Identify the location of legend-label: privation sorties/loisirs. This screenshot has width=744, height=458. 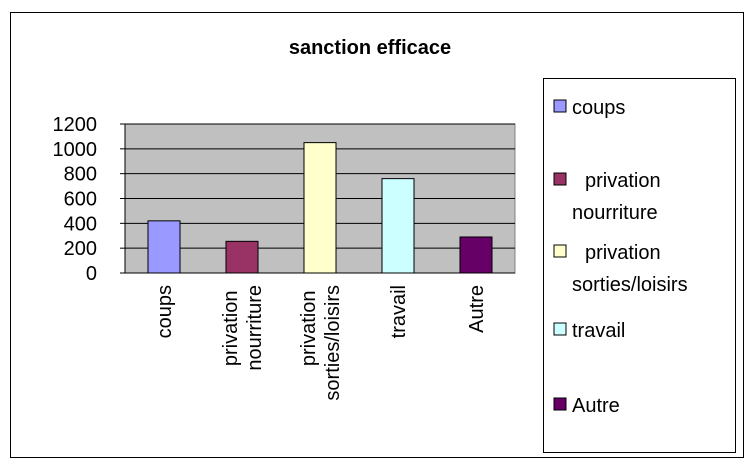
(630, 269).